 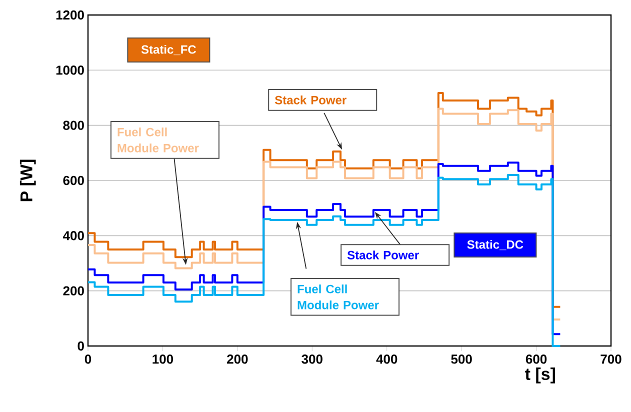 I want to click on x-axis-title: t [s], so click(x=540, y=376).